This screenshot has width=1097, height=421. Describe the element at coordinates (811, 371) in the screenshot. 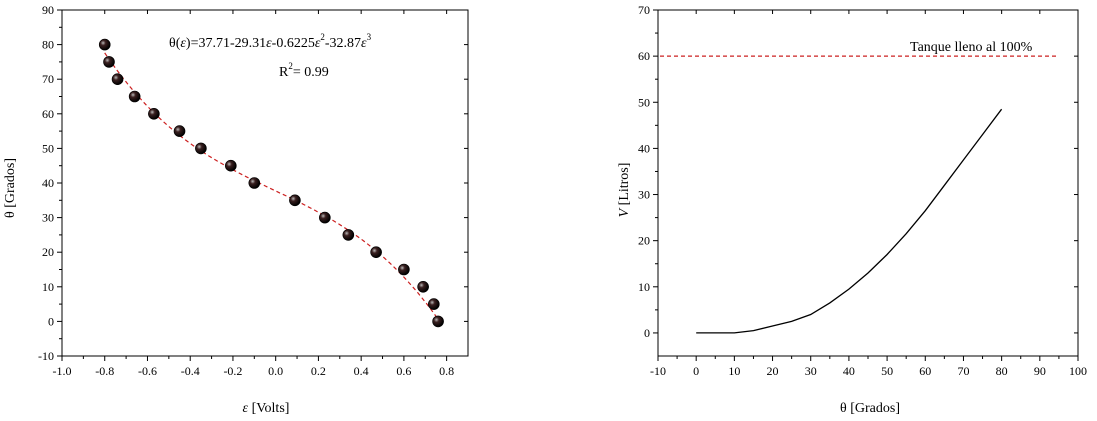

I see `chart2-xtick-label: 30` at that location.